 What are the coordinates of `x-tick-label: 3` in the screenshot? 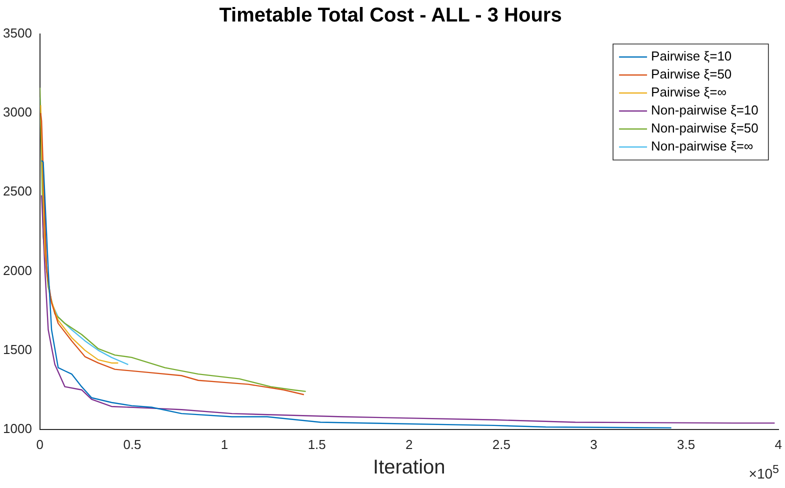 It's located at (594, 444).